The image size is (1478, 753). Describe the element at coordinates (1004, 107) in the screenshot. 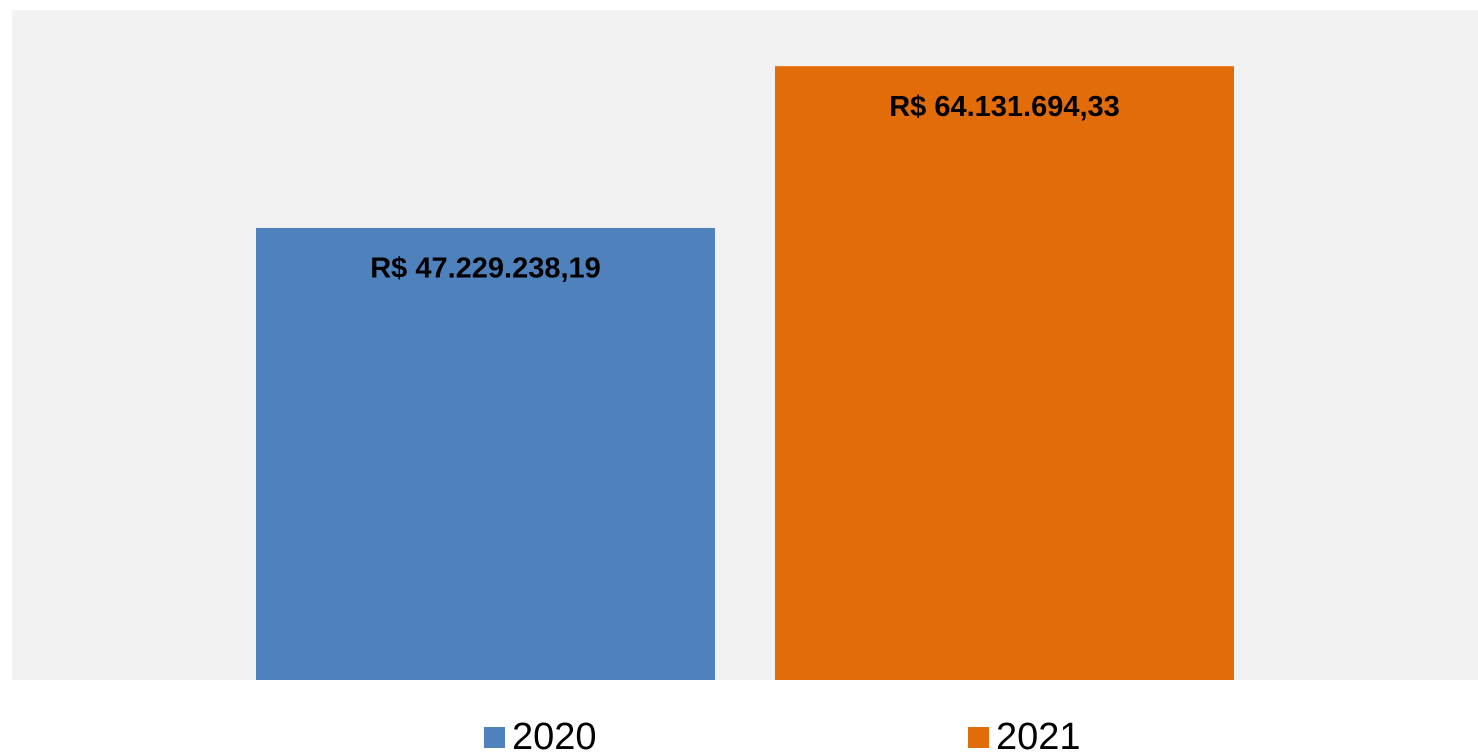

I see `value-label: R$ 64.131.694,33` at that location.